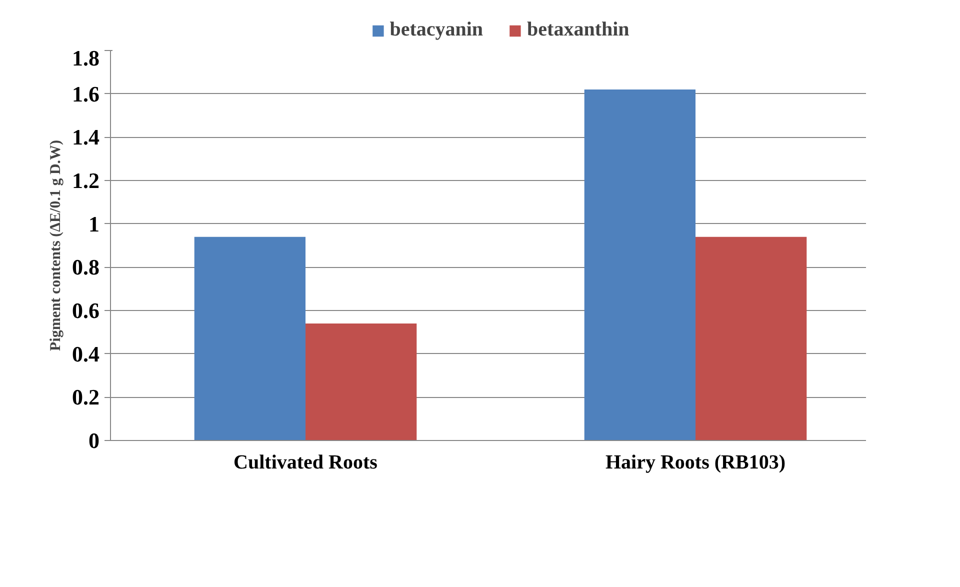 Image resolution: width=960 pixels, height=587 pixels. What do you see at coordinates (696, 463) in the screenshot?
I see `x-tick-label: Hairy Roots (RB103)` at bounding box center [696, 463].